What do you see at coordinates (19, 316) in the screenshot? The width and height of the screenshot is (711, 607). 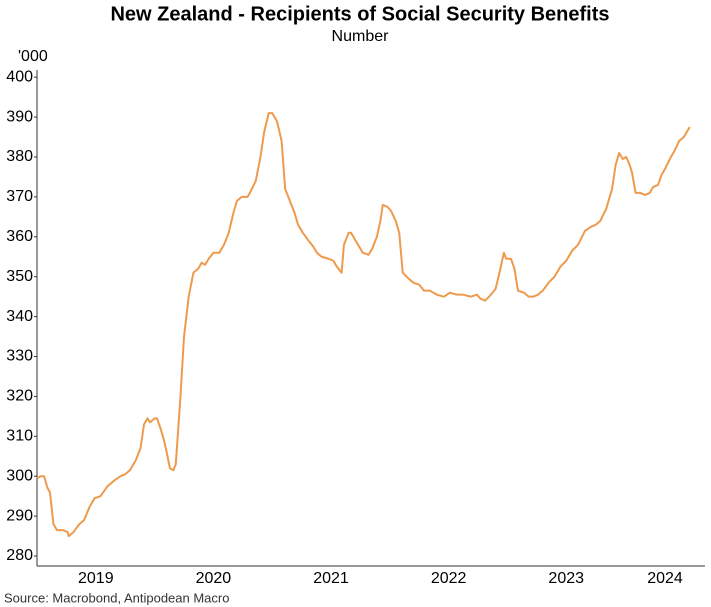 I see `y-tick-label: 340` at bounding box center [19, 316].